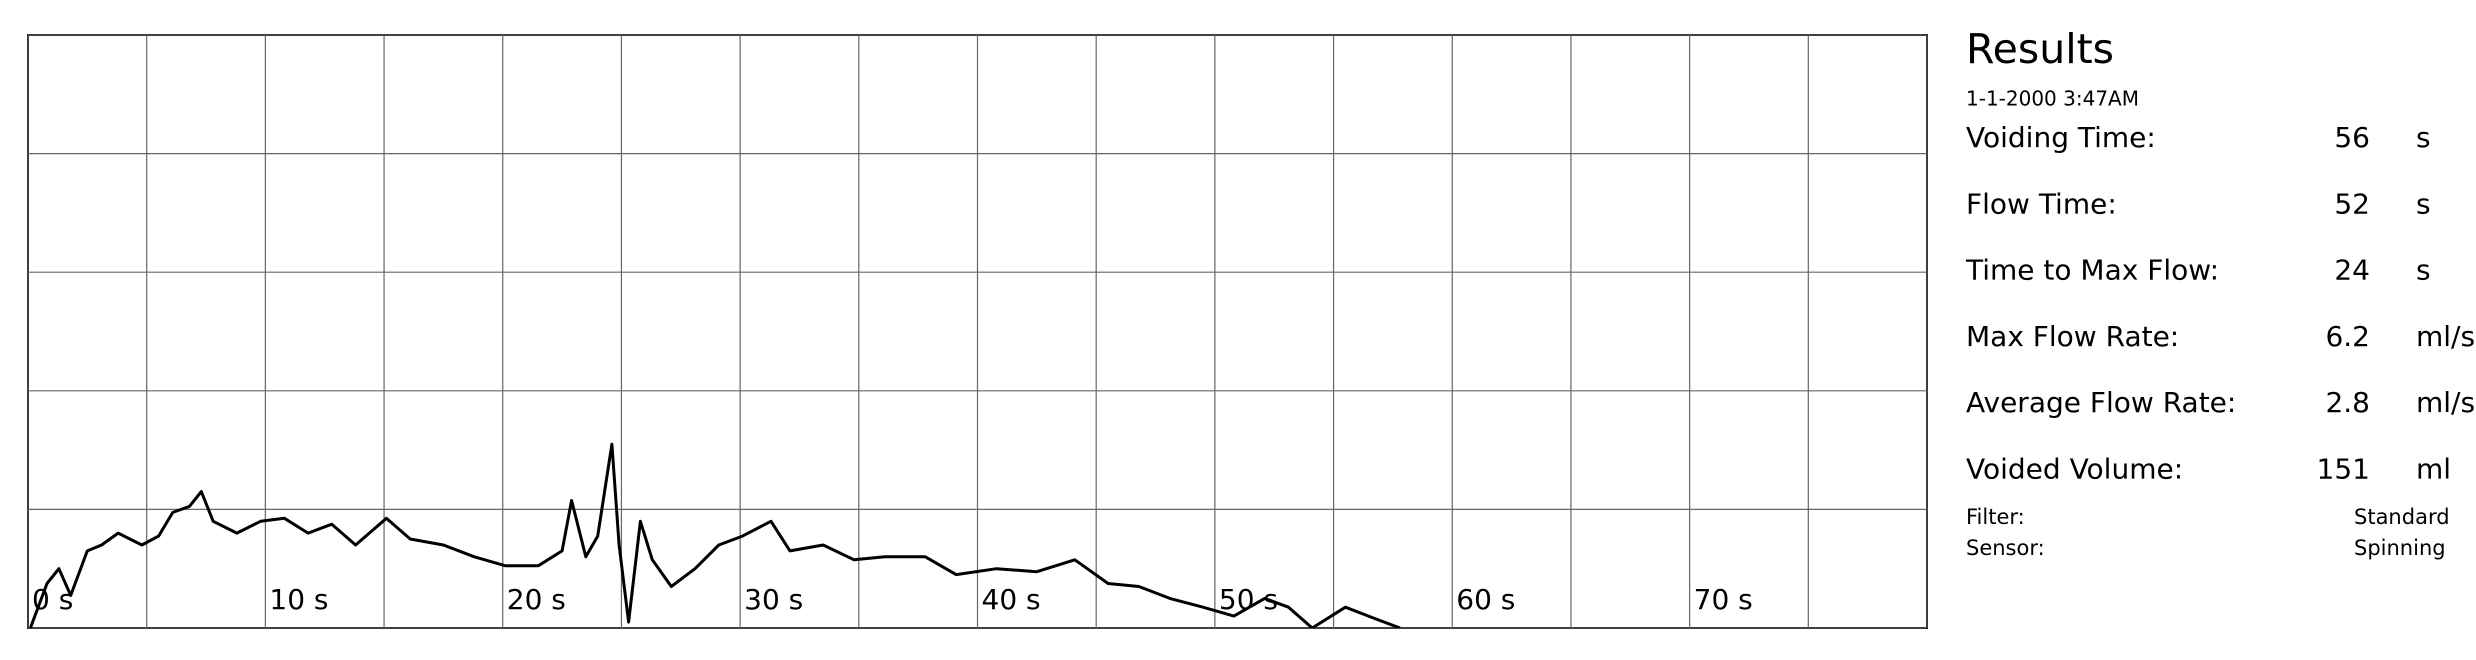 The width and height of the screenshot is (2476, 660). What do you see at coordinates (536, 599) in the screenshot?
I see `x-tick-label: 20 s` at bounding box center [536, 599].